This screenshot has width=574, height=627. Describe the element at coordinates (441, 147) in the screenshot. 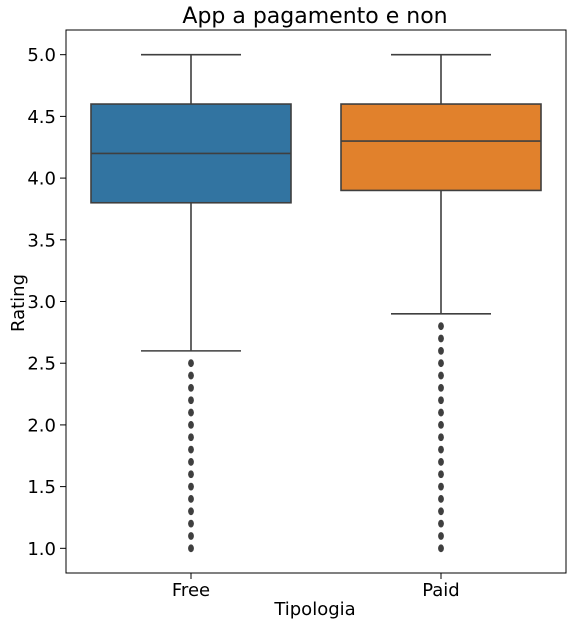

I see `box-paid` at that location.